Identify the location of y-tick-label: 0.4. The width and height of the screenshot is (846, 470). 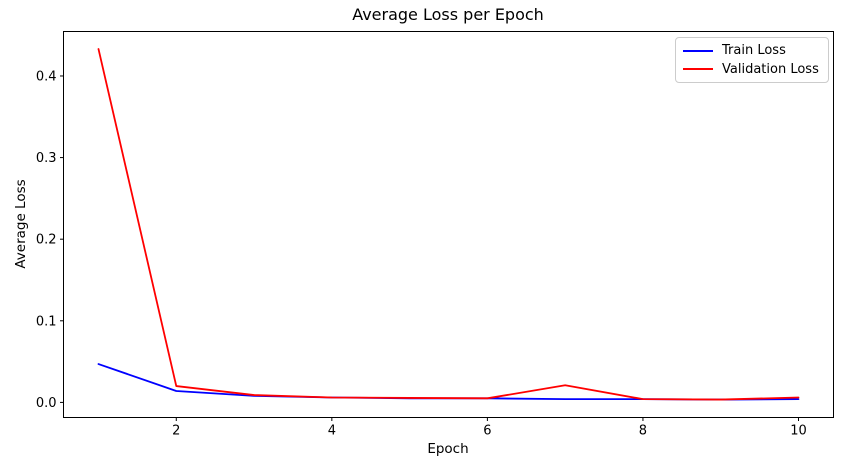
(46, 76).